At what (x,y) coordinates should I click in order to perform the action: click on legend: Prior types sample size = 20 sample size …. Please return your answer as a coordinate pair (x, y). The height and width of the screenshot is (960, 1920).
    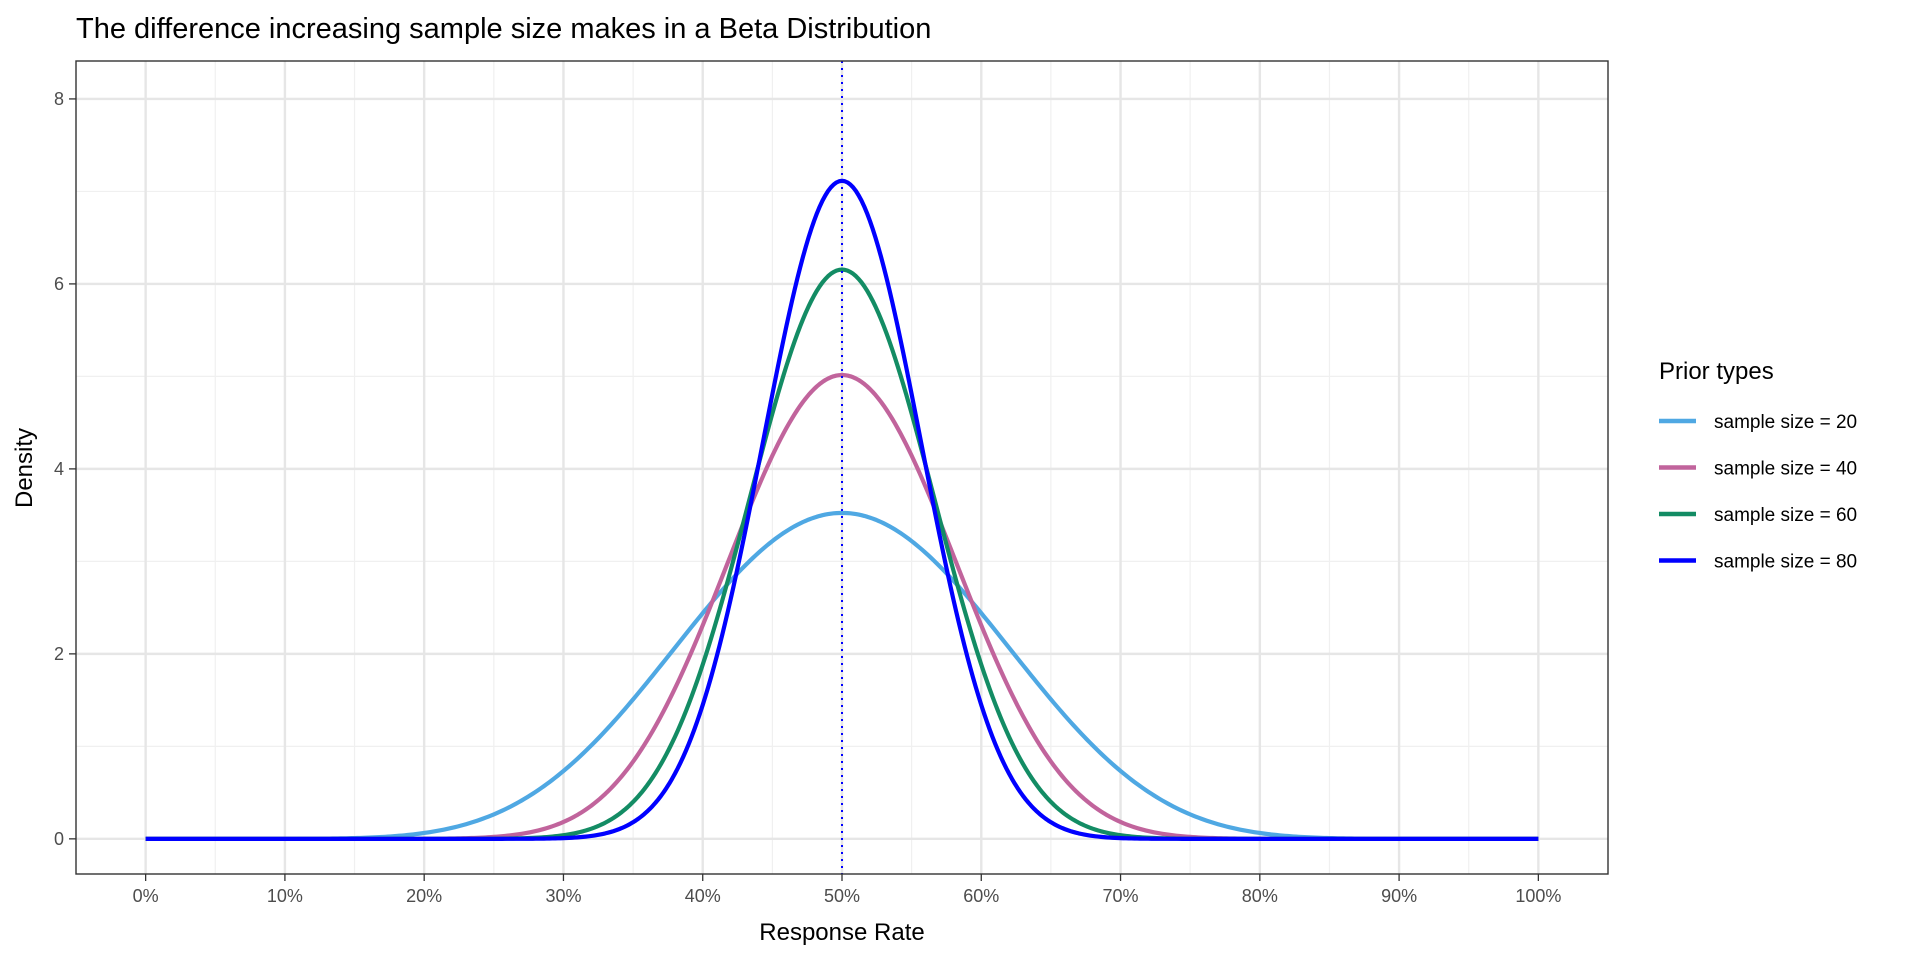
    Looking at the image, I should click on (1758, 465).